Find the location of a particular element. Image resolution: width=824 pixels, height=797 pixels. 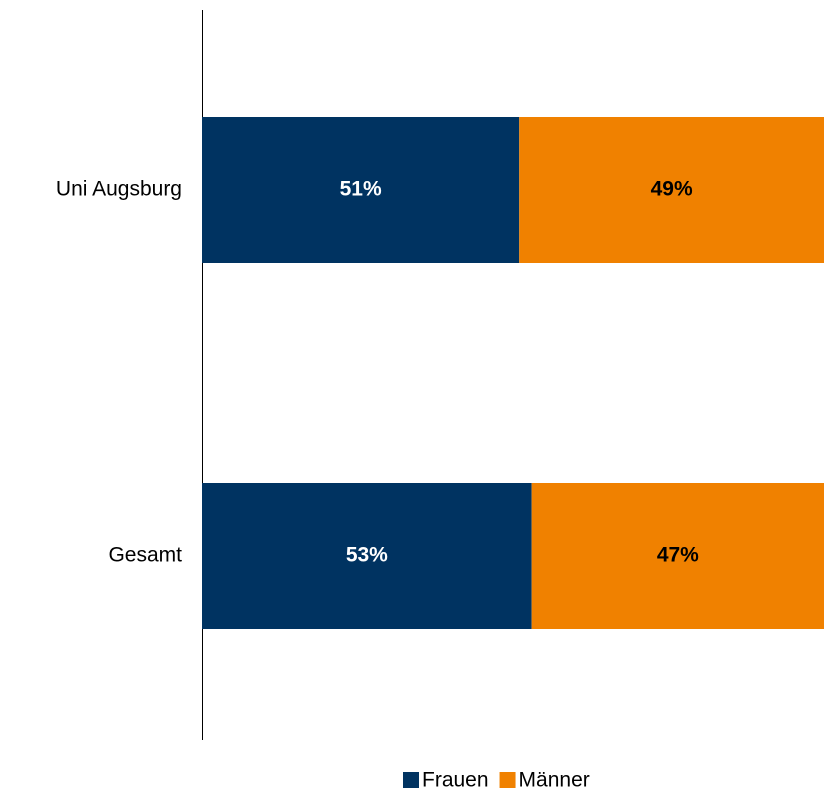

y-tick-label: Gesamt is located at coordinates (145, 555).